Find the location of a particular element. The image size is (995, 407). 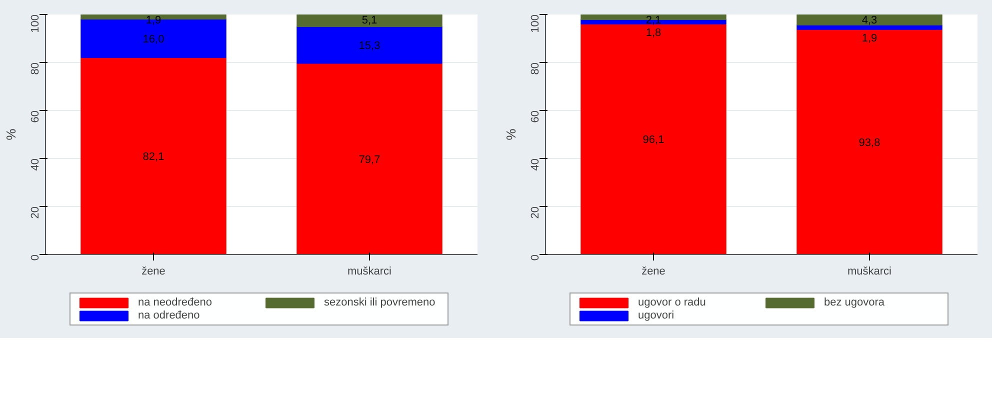

legend-label: ugovori is located at coordinates (657, 316).